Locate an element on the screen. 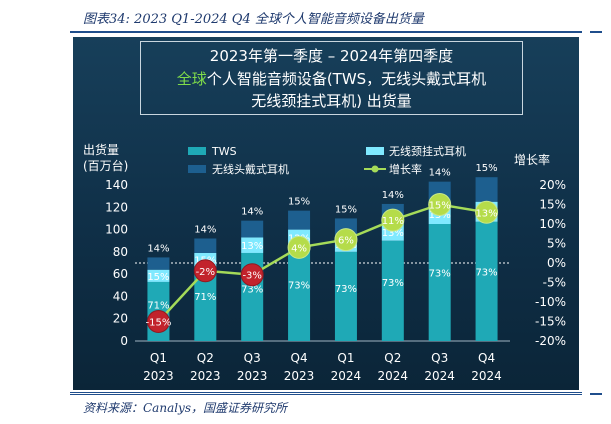 The image size is (611, 424). y2-tick-label: 20% is located at coordinates (552, 185).